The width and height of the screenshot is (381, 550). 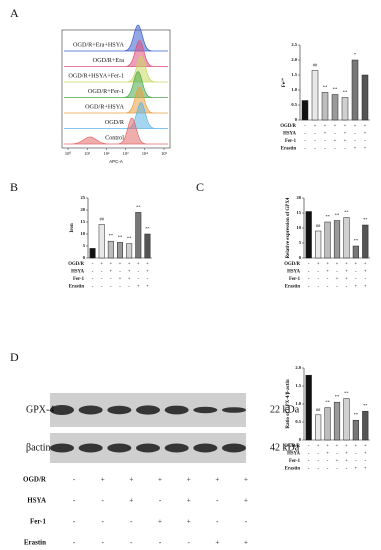 What do you see at coordinates (35, 480) in the screenshot?
I see `condition-label: OGD/R` at bounding box center [35, 480].